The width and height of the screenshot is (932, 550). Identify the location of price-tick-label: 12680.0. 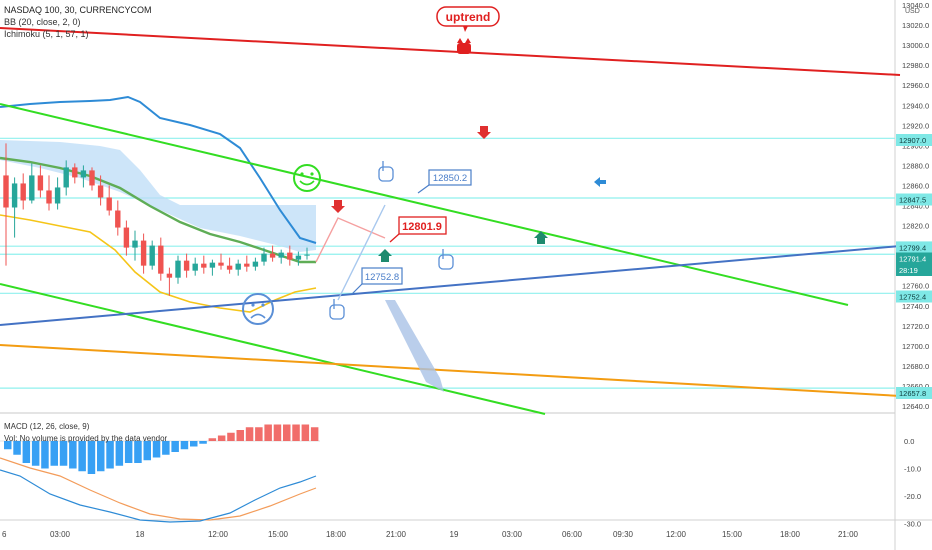
(915, 366).